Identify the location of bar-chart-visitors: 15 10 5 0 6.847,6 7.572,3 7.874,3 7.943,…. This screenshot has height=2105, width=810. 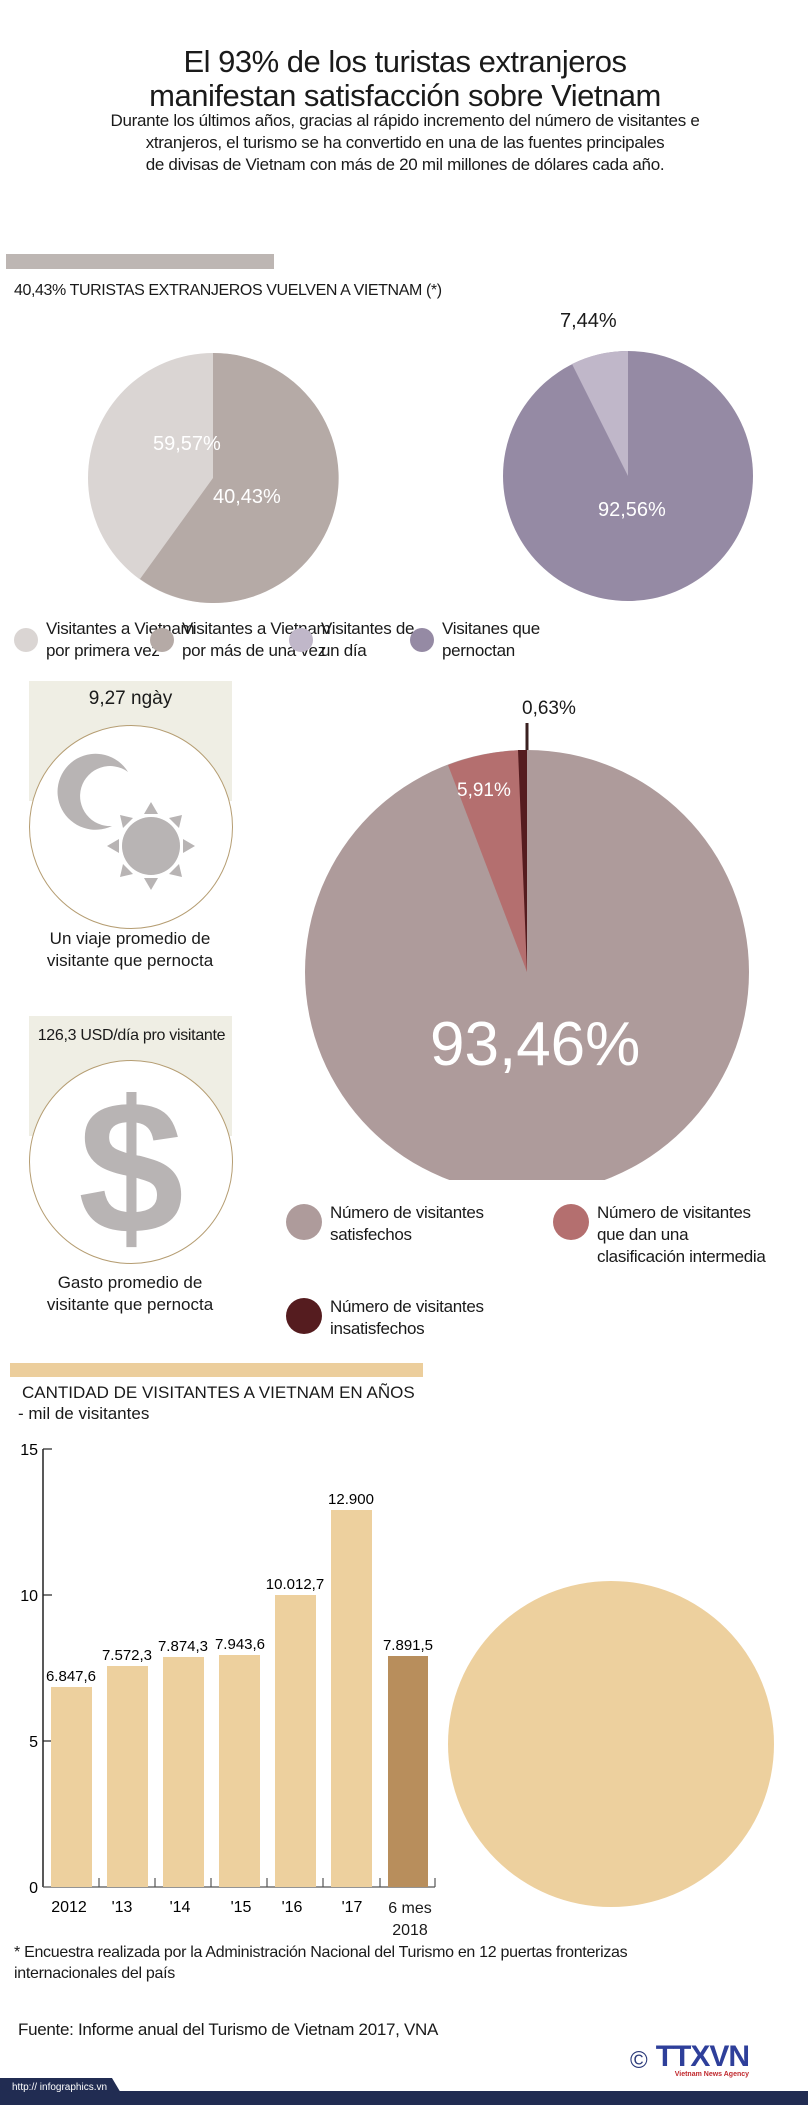
(228, 1679).